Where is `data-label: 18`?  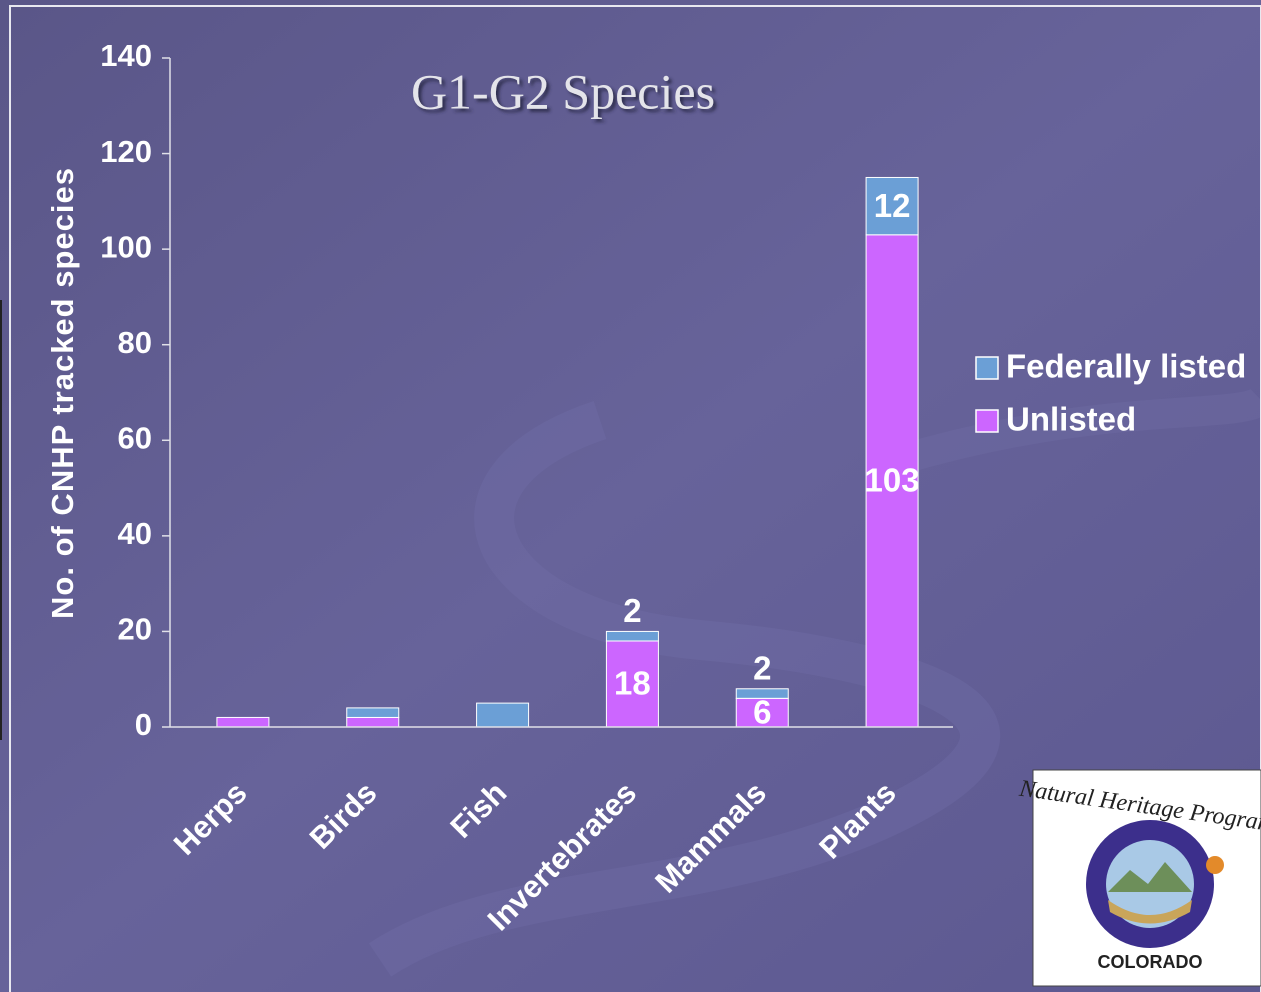 data-label: 18 is located at coordinates (632, 683).